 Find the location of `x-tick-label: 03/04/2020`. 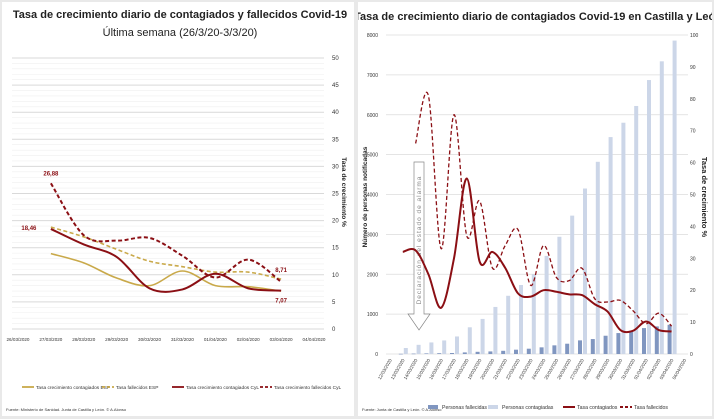

x-tick-label: 03/04/2020 is located at coordinates (281, 339).